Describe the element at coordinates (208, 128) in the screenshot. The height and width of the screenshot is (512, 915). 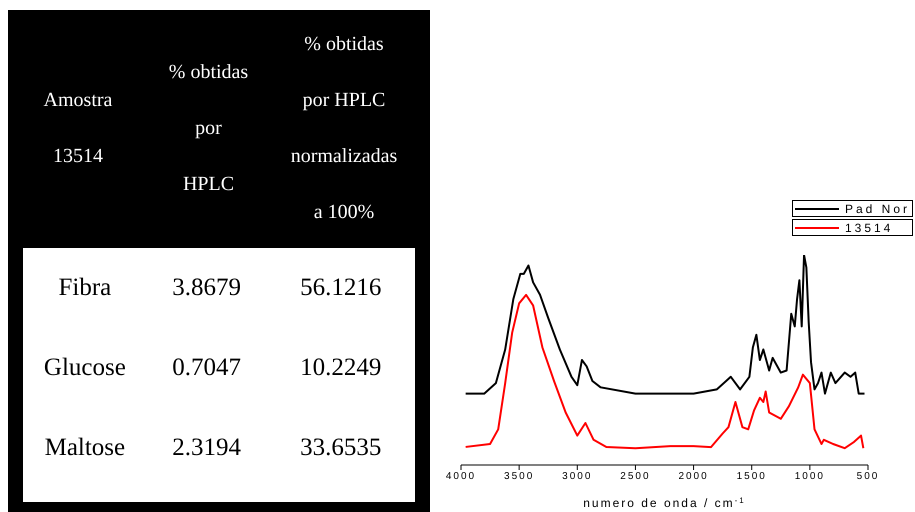
I see `text: % obtidas por HPLC` at that location.